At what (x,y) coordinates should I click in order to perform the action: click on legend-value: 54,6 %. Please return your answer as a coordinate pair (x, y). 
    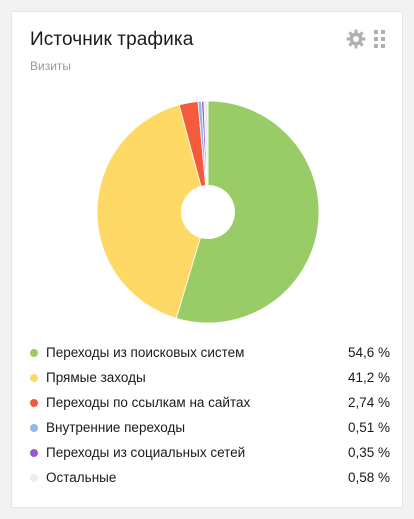
    Looking at the image, I should click on (368, 352).